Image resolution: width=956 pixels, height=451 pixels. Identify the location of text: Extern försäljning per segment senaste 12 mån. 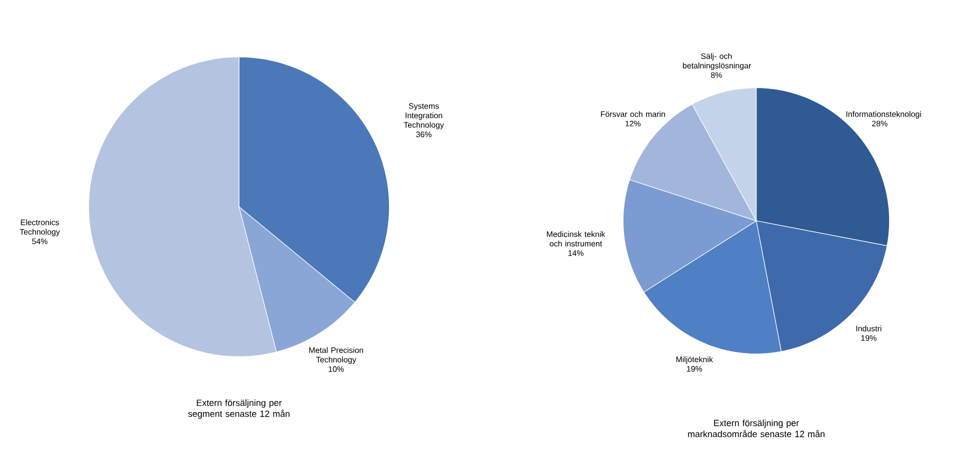
(239, 409).